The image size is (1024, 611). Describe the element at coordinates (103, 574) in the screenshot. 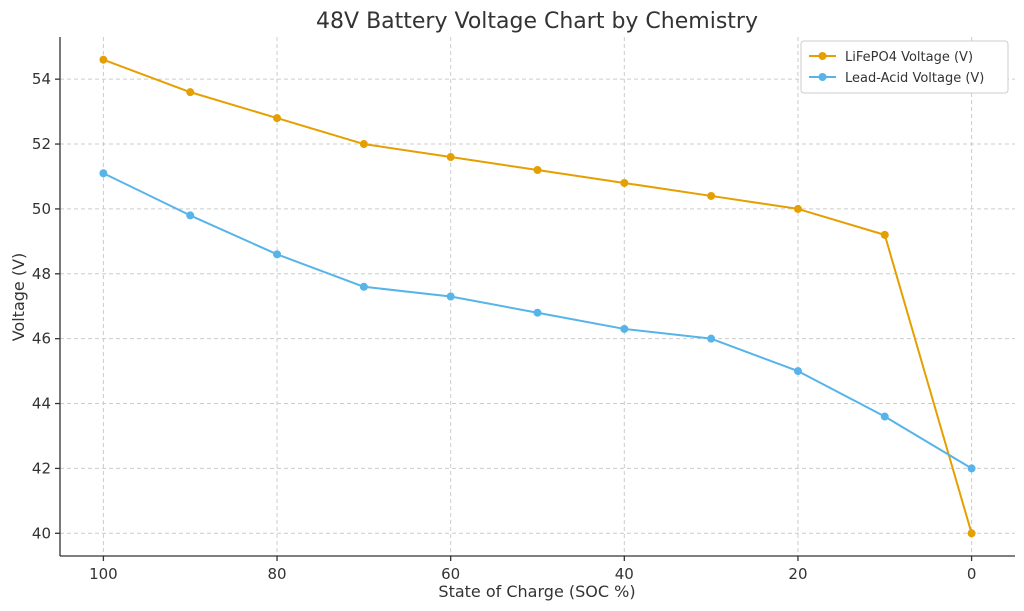

I see `x-tick-label: 100` at that location.